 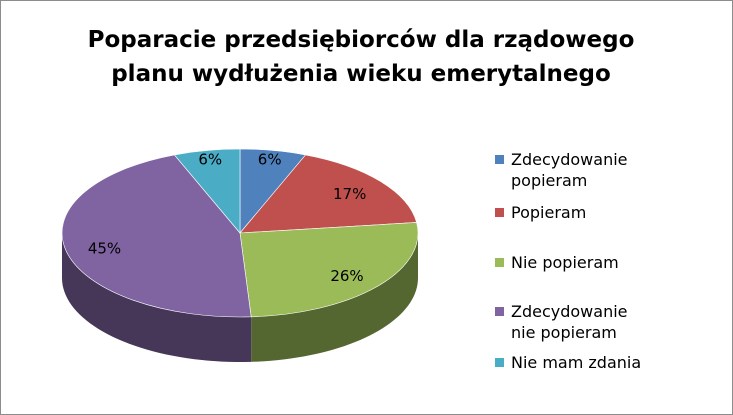 I want to click on pie-data-labels: 6% 17% 26% 45% 6%, so click(x=227, y=218).